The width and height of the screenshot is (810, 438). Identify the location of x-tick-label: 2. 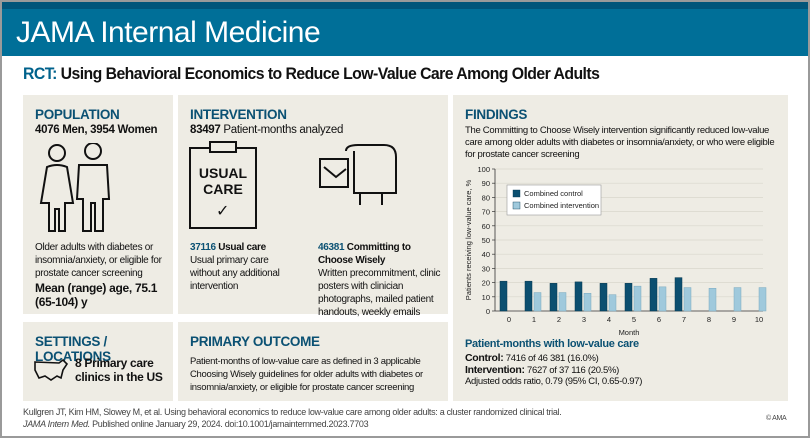
(559, 319).